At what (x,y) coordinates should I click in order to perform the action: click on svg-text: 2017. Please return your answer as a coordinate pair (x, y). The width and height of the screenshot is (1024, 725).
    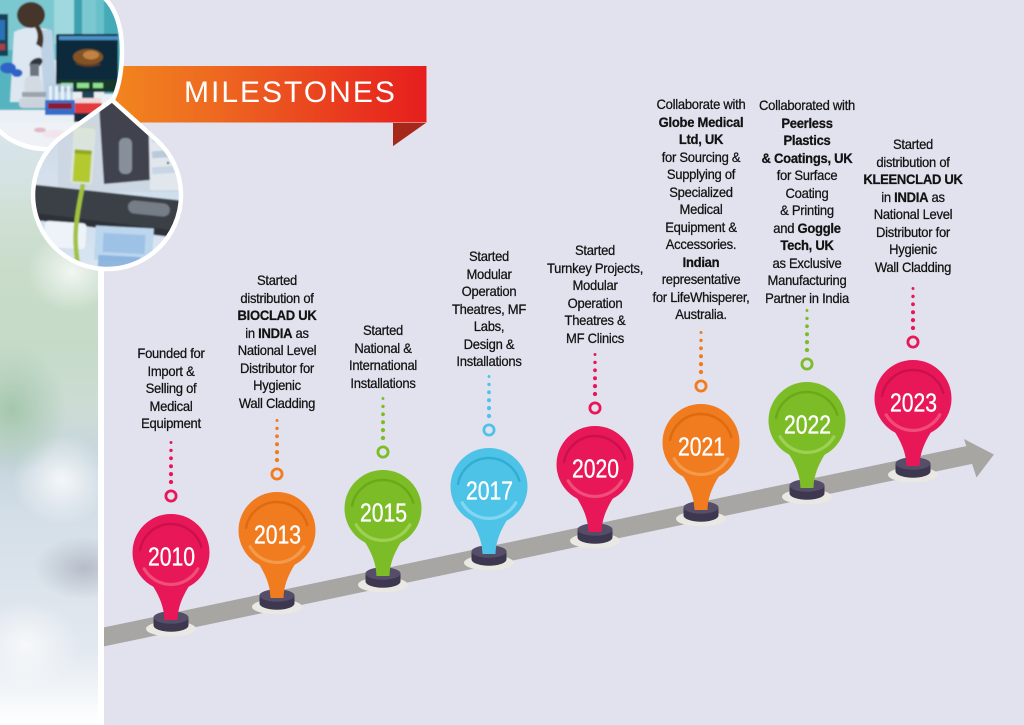
    Looking at the image, I should click on (489, 490).